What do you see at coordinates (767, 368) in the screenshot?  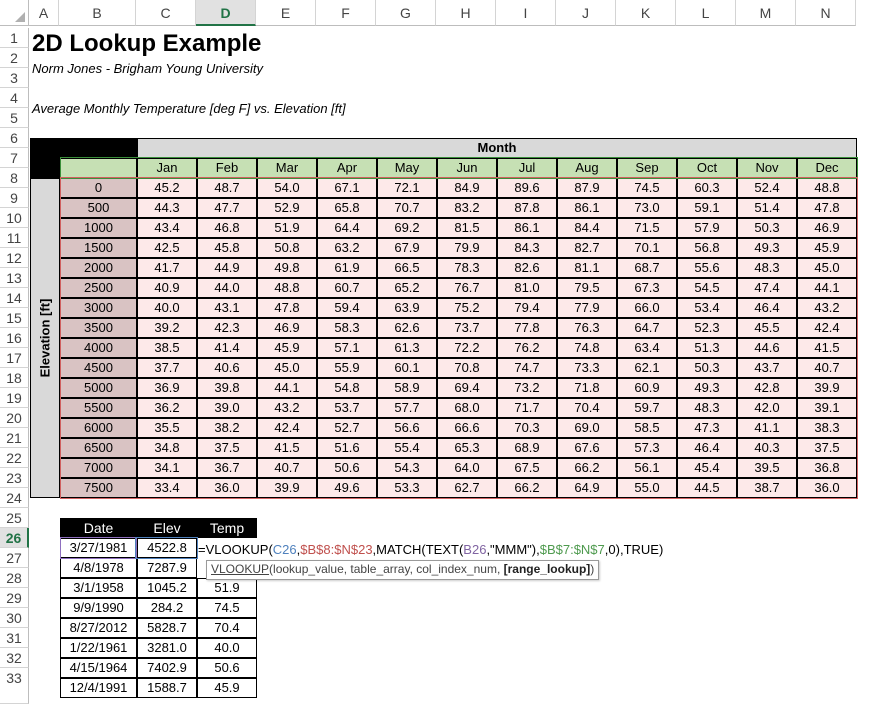 I see `temp-cell: 43.7` at bounding box center [767, 368].